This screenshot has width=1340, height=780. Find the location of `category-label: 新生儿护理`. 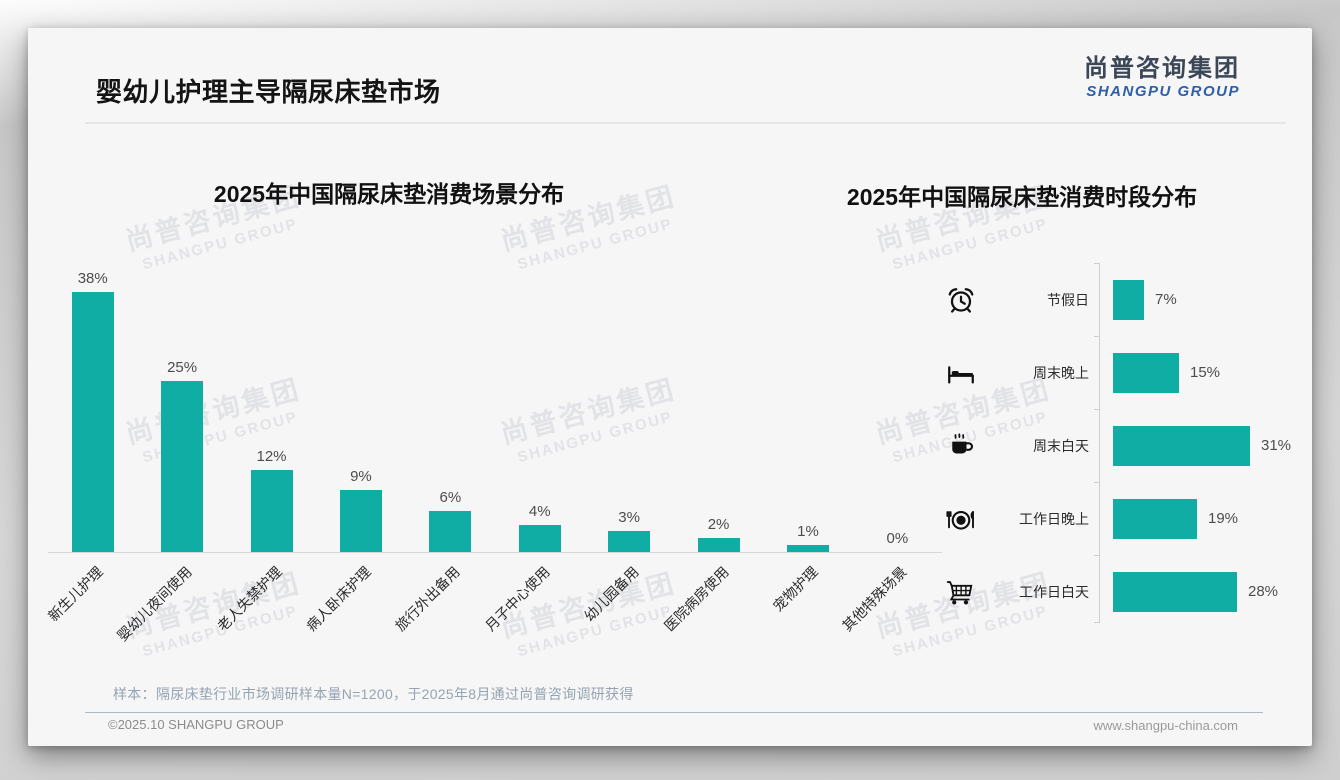

category-label: 新生儿护理 is located at coordinates (75, 594).